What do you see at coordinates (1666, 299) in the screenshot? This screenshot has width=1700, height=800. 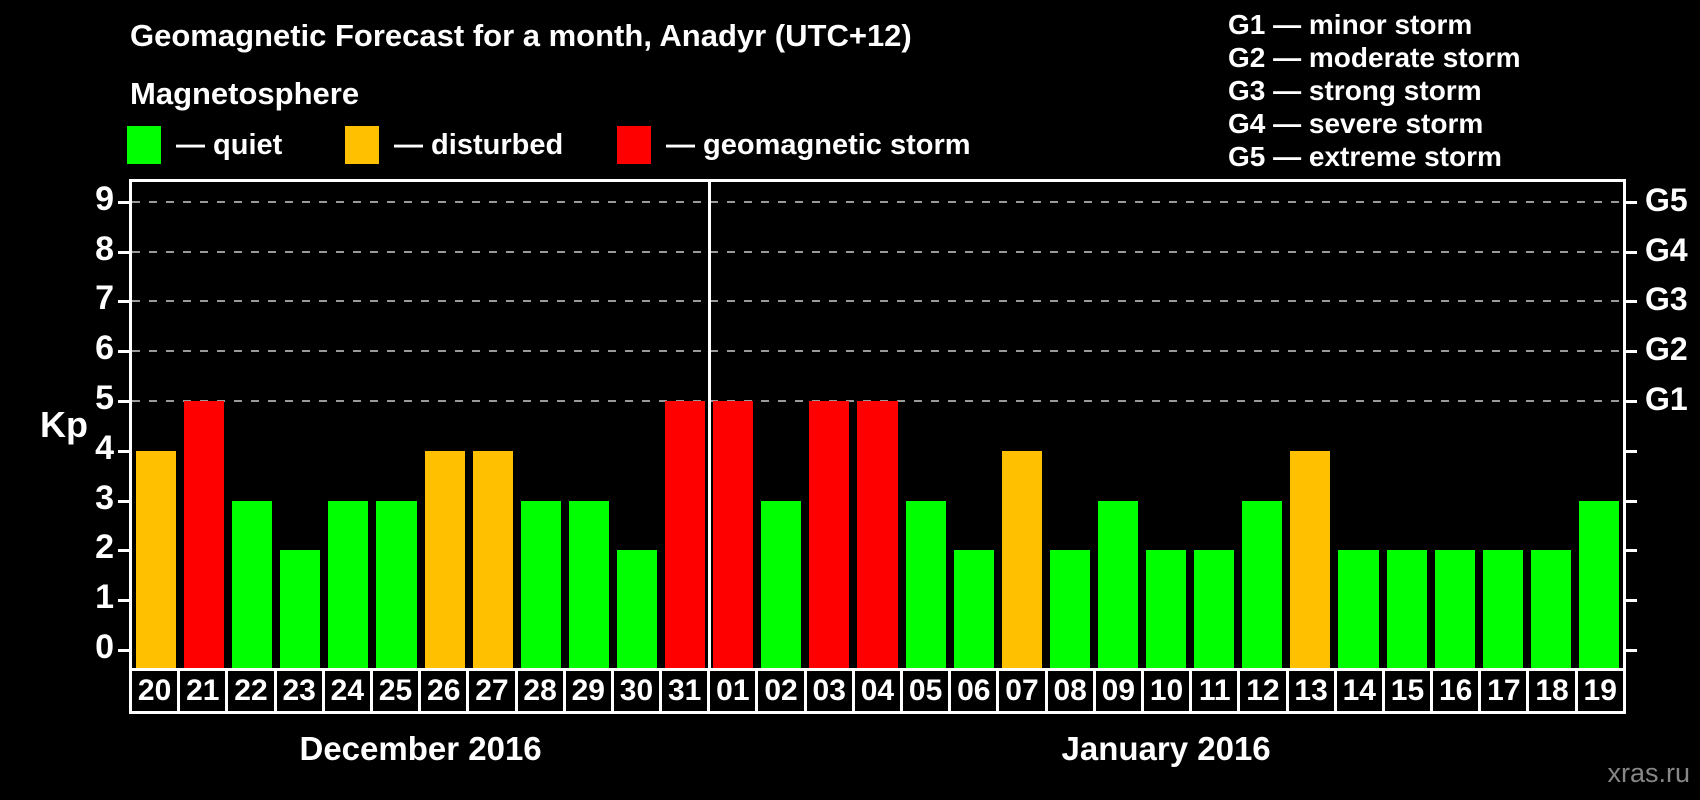 I see `g-axis-label-g3: G3` at bounding box center [1666, 299].